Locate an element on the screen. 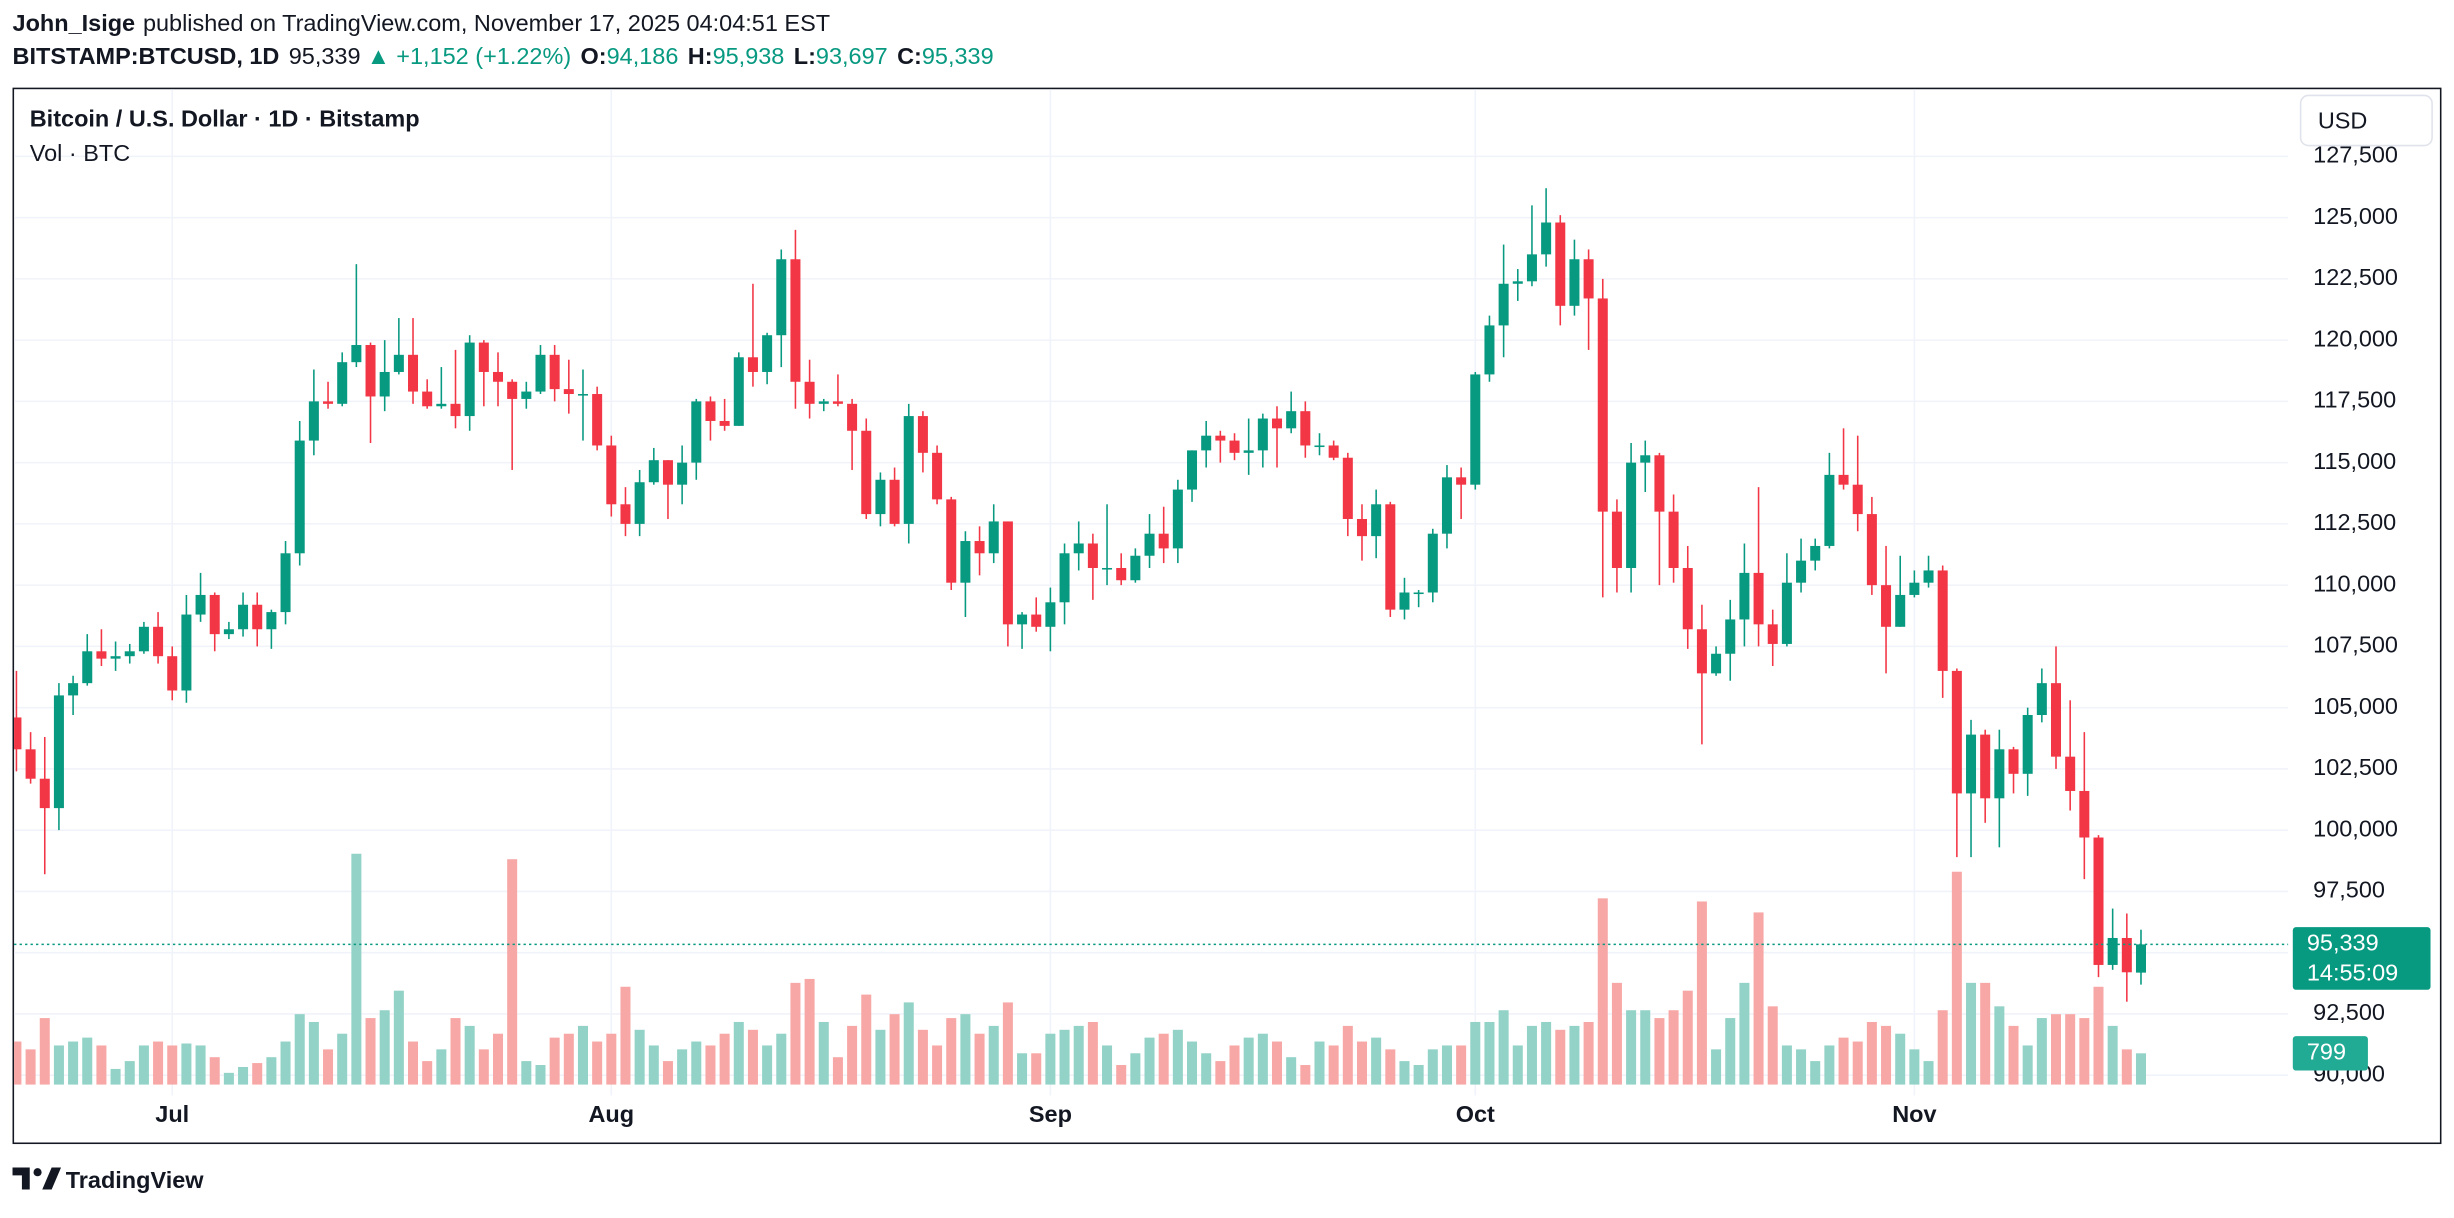  x-tick-label: Oct is located at coordinates (1475, 1114).